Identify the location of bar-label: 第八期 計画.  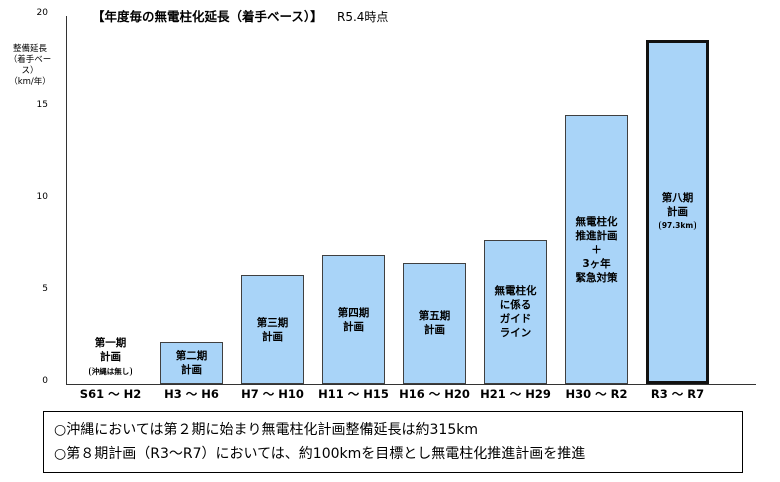
(677, 204).